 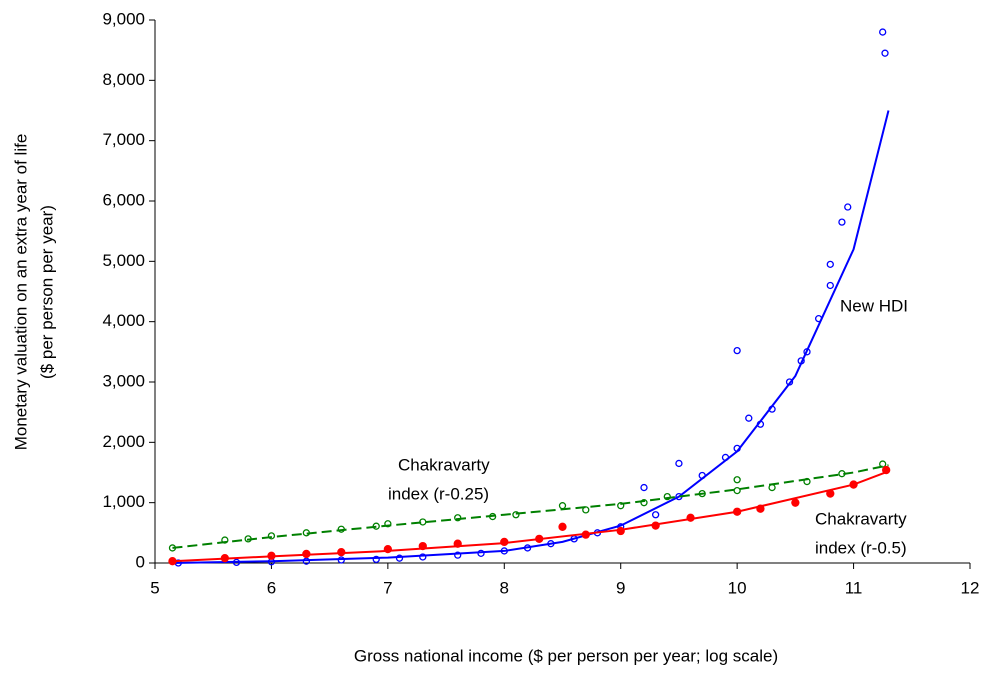 What do you see at coordinates (123, 380) in the screenshot?
I see `y-tick-label: 3,000` at bounding box center [123, 380].